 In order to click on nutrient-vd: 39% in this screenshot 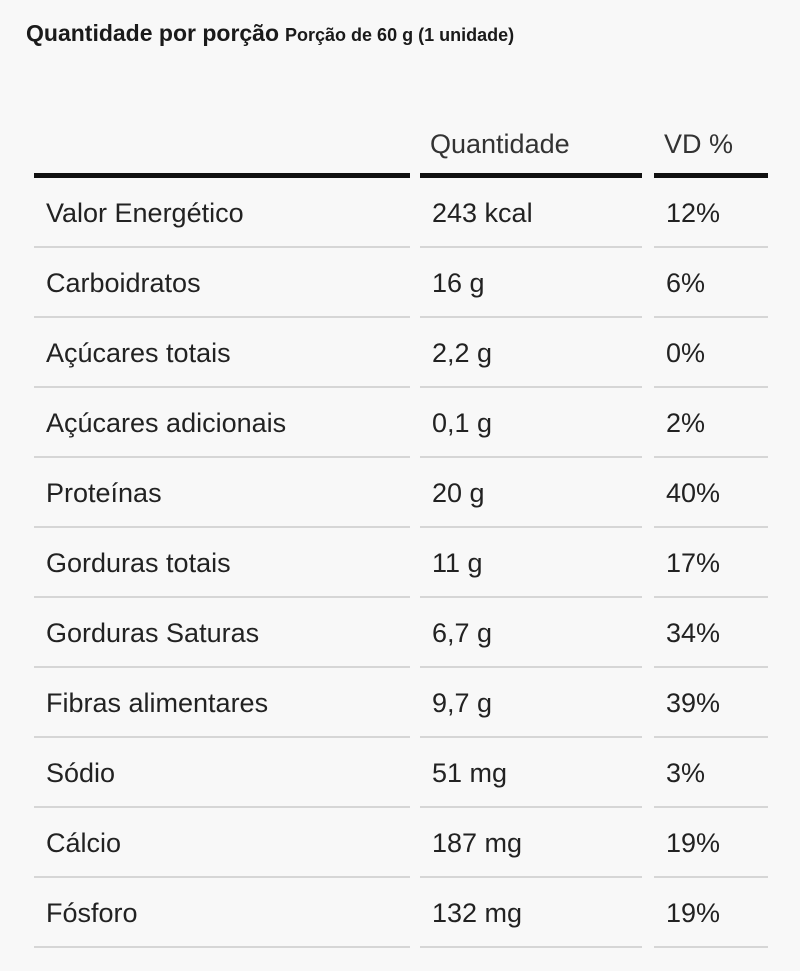, I will do `click(693, 702)`.